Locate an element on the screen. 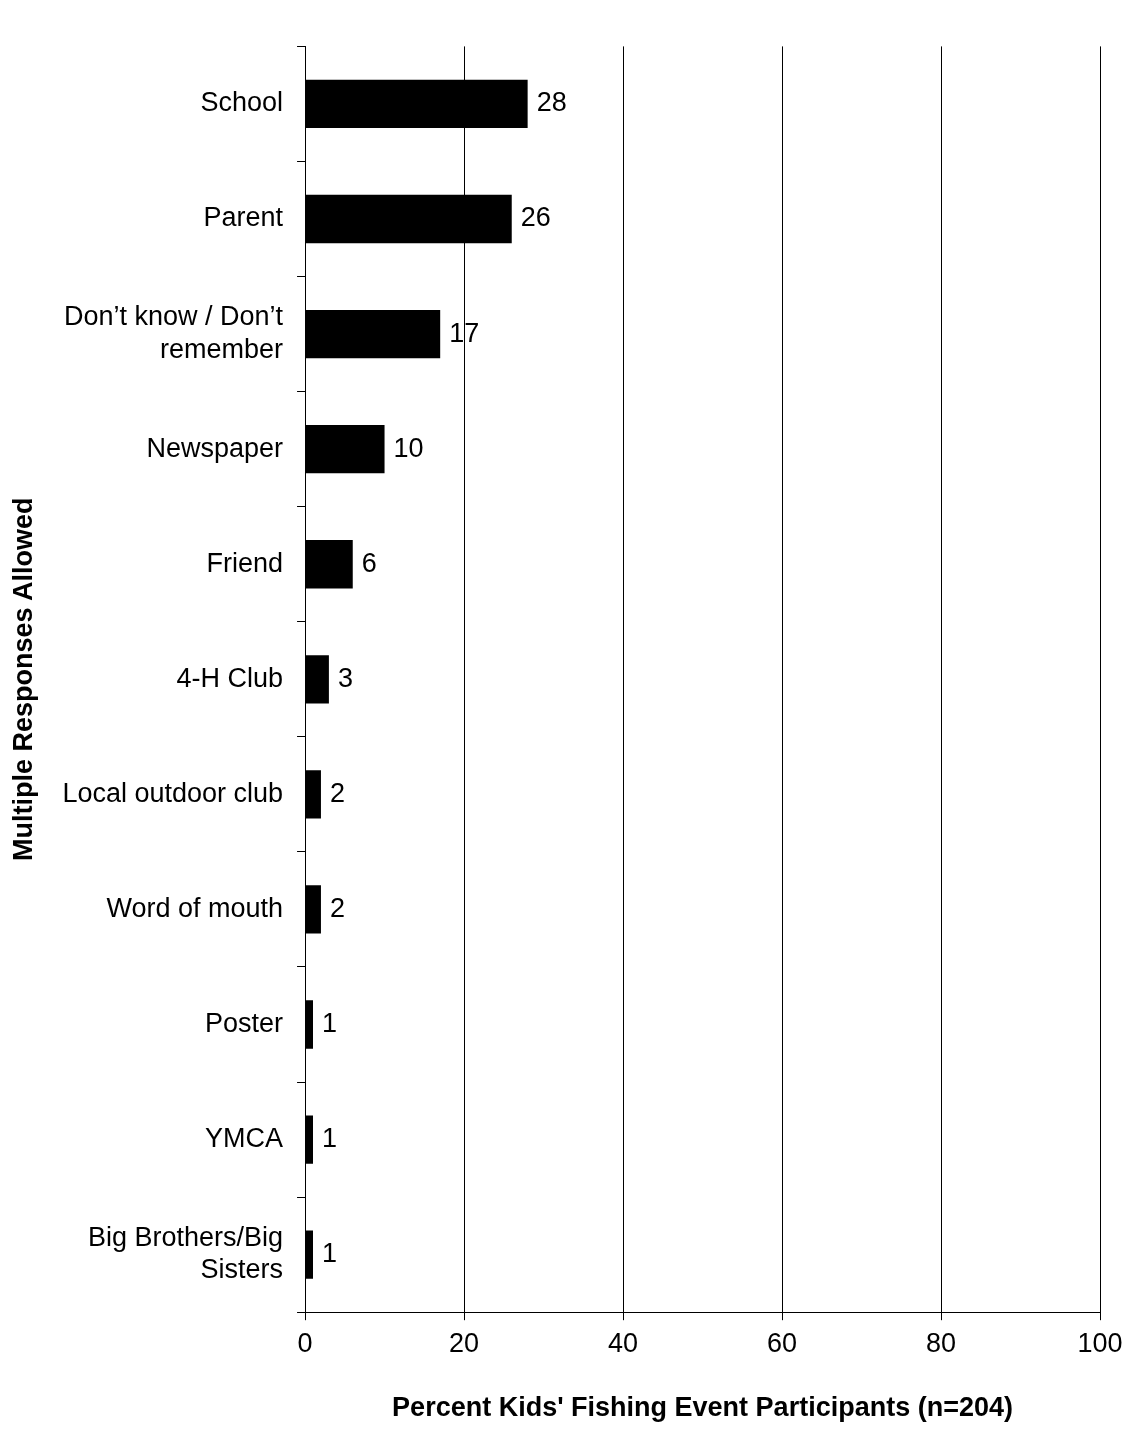 This screenshot has height=1445, width=1132. y-tick-label: Local outdoor club is located at coordinates (173, 792).